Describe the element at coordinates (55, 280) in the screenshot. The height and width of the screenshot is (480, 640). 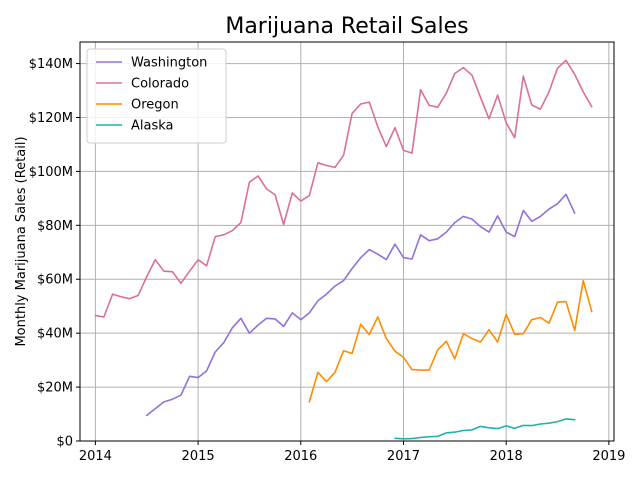
I see `y-tick-label: $60M` at that location.